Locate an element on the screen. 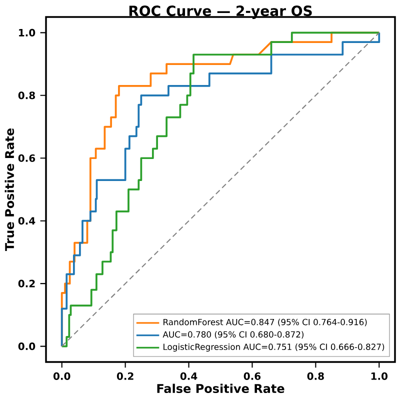  x-tick-label: 1.0 is located at coordinates (379, 376).